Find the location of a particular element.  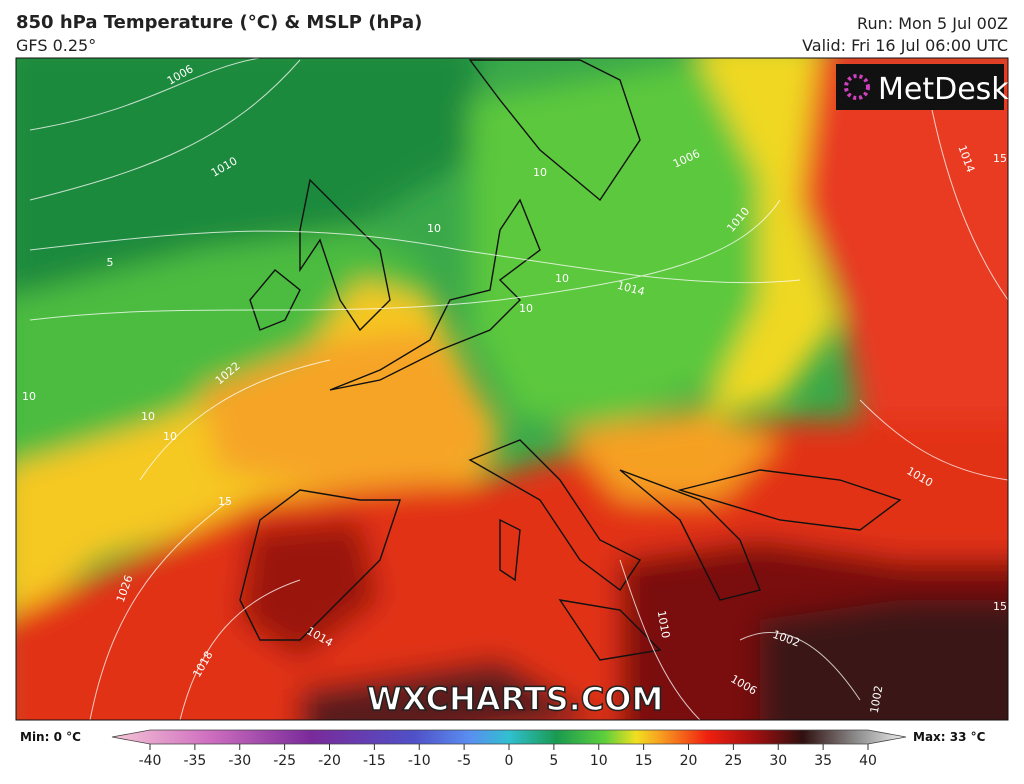

colorbar-tick-label: -10 is located at coordinates (419, 761).